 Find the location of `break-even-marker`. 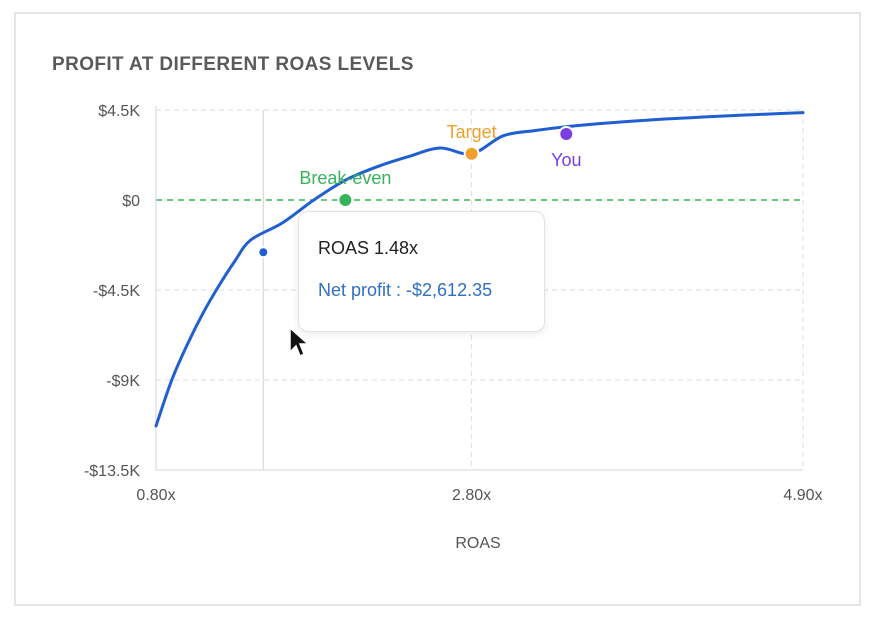

break-even-marker is located at coordinates (345, 200).